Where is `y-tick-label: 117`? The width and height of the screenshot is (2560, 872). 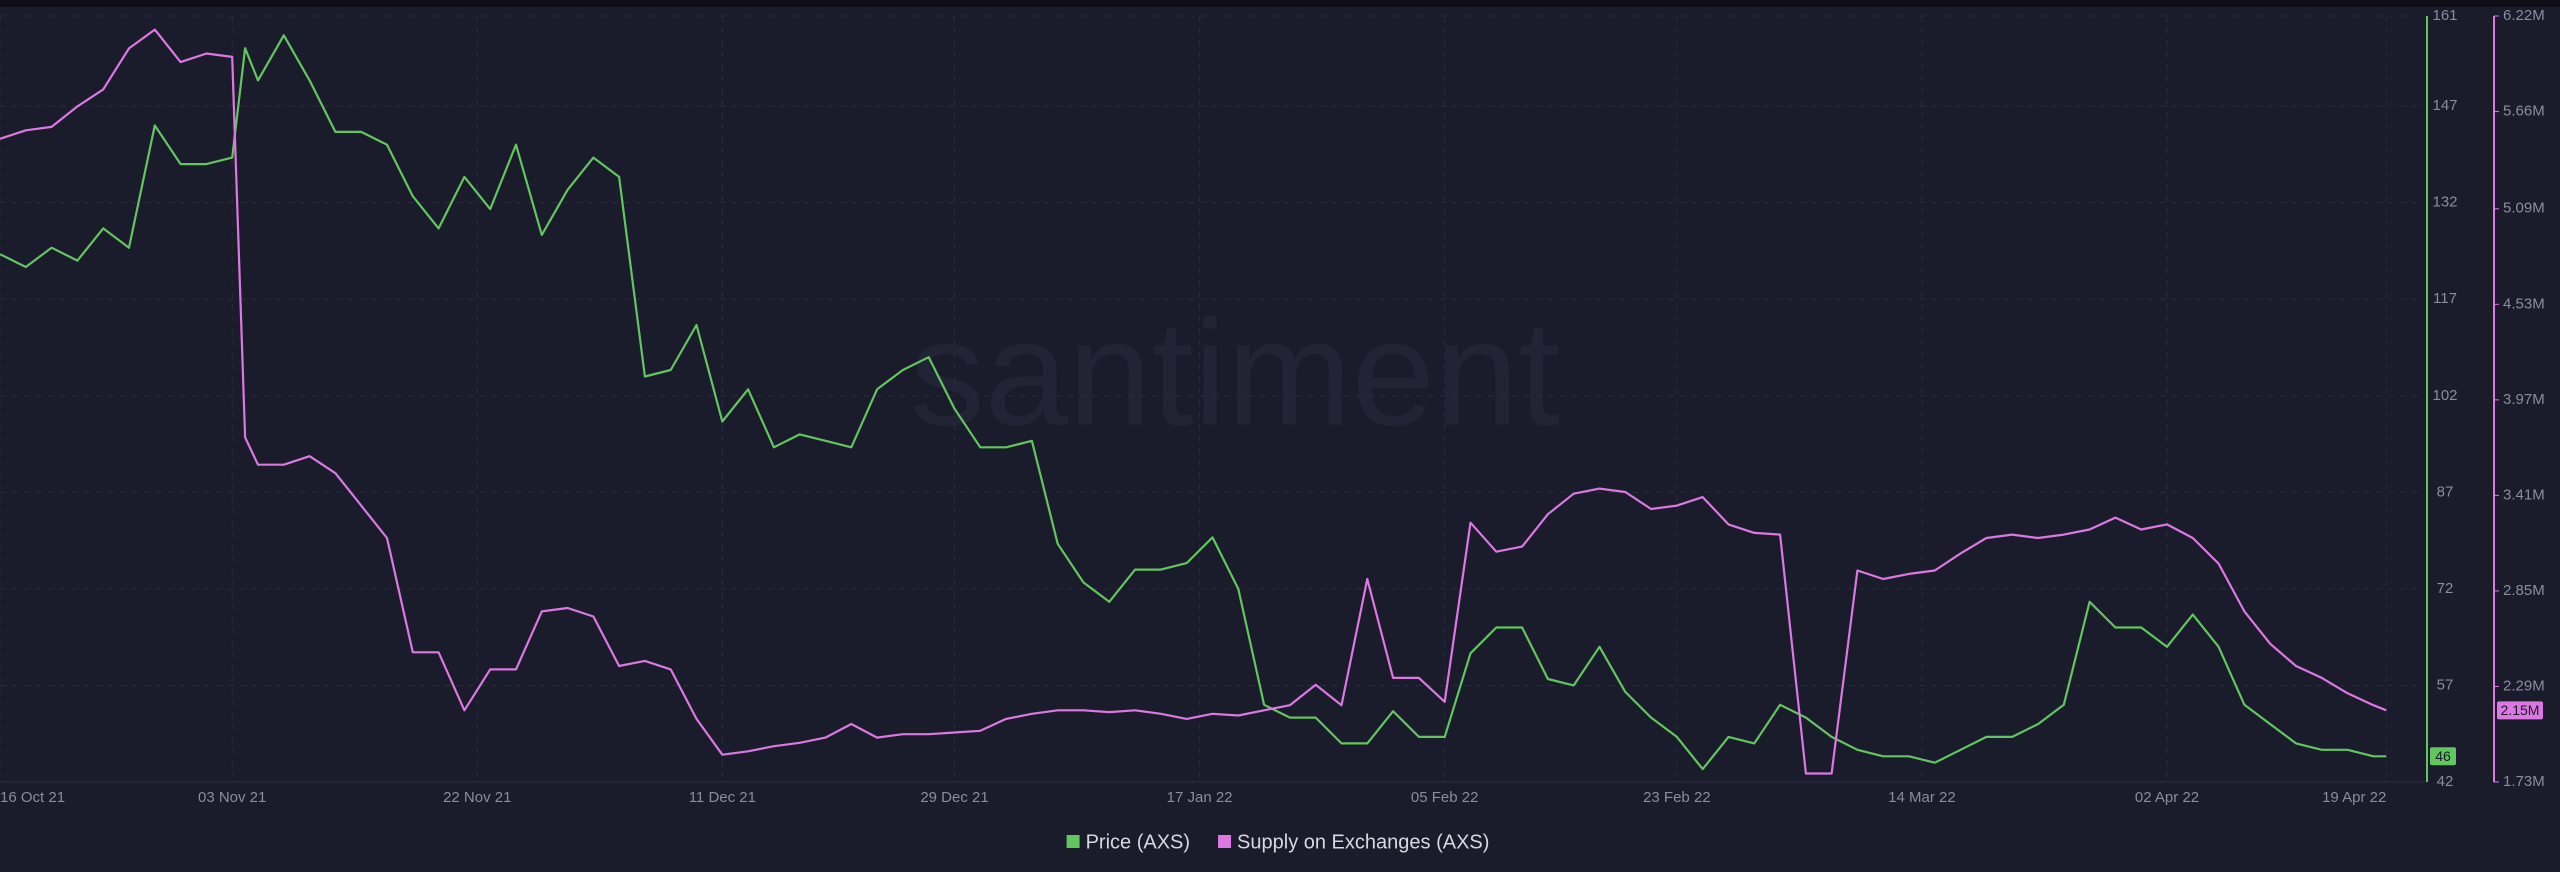 y-tick-label: 117 is located at coordinates (2445, 298).